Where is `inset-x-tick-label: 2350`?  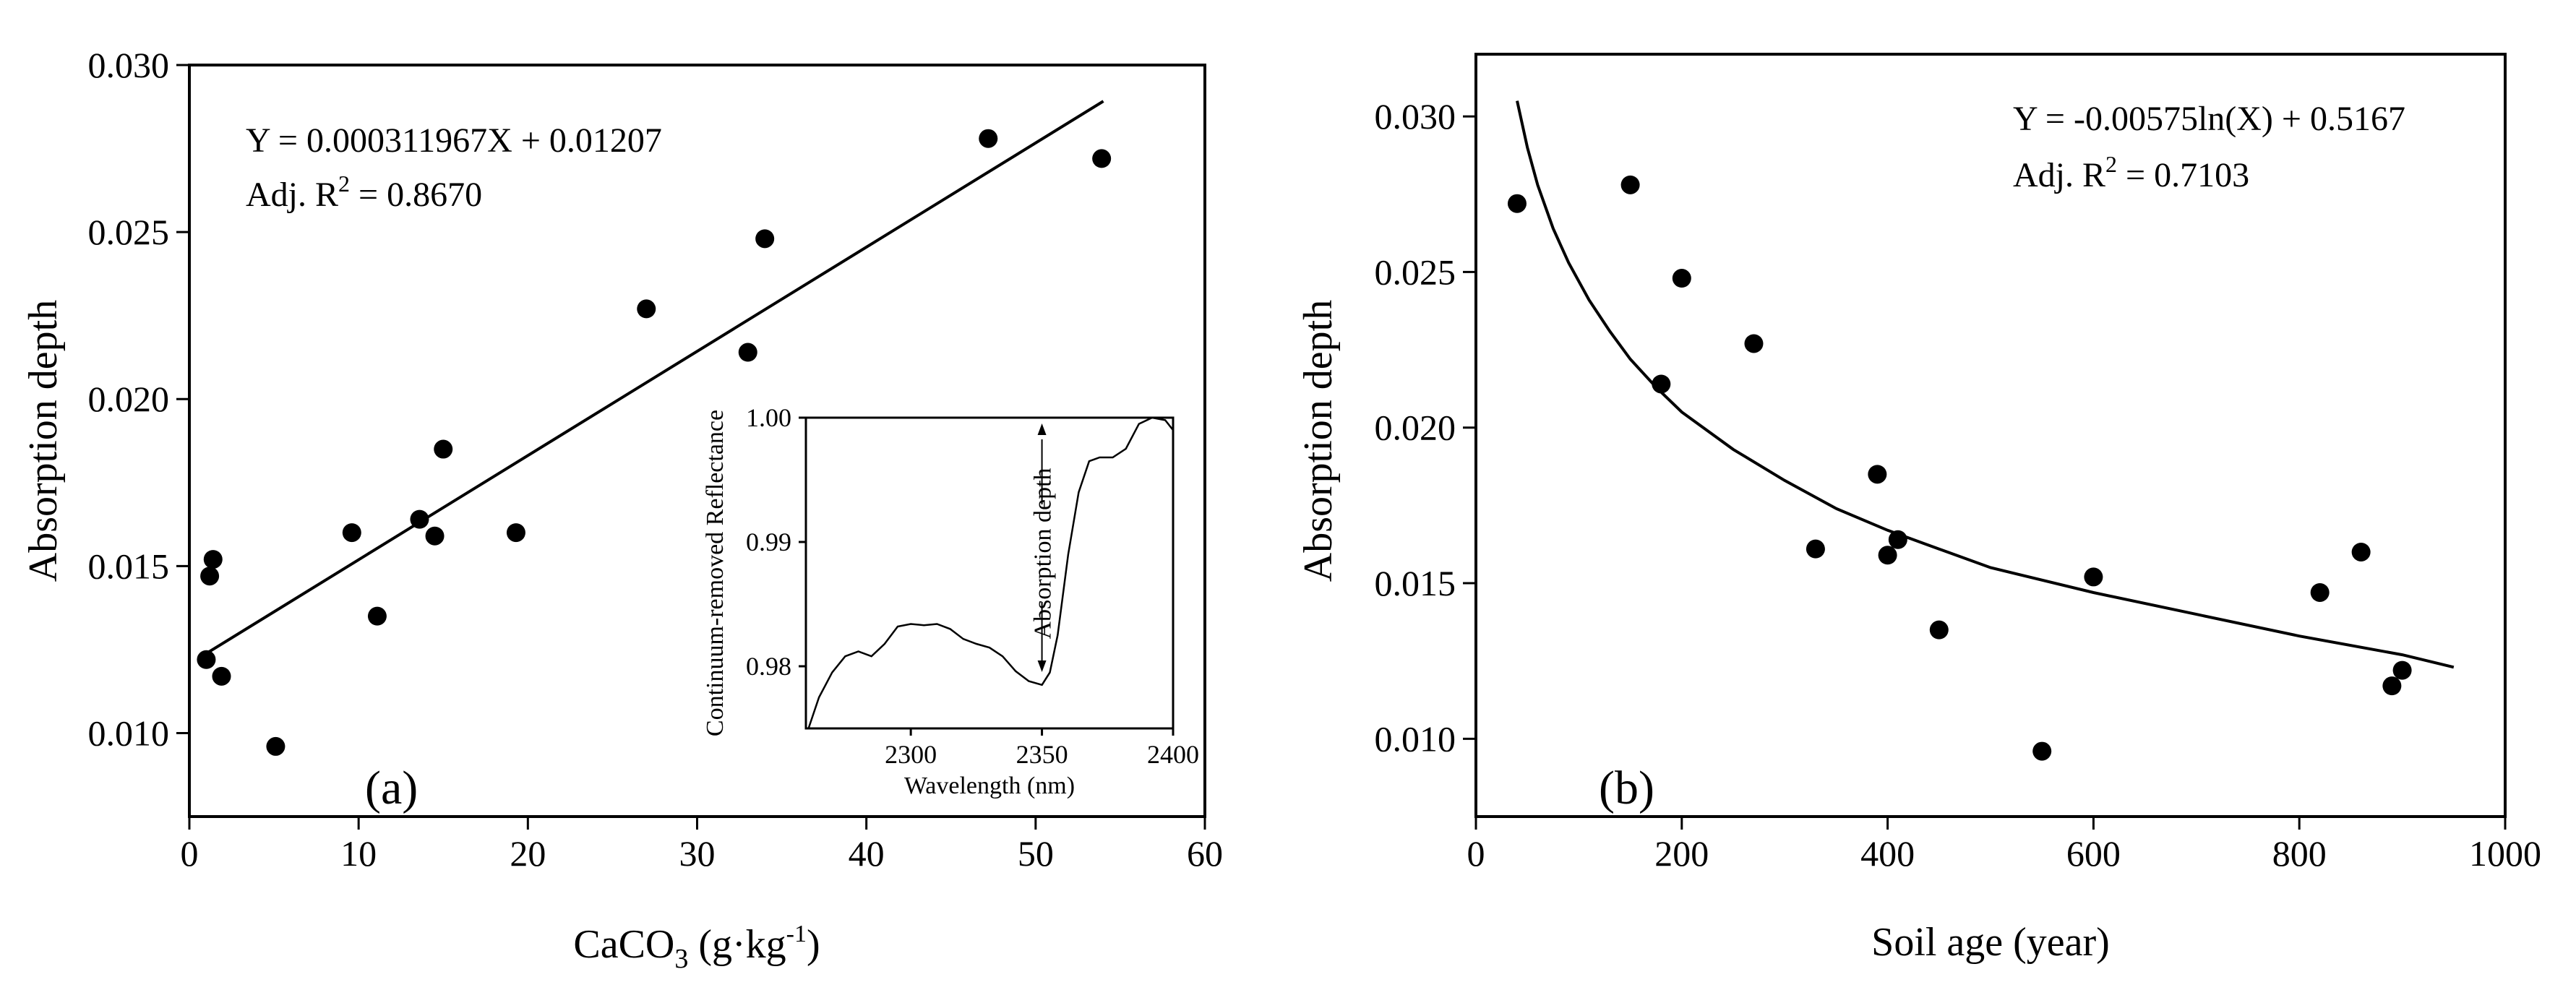
inset-x-tick-label: 2350 is located at coordinates (1042, 755).